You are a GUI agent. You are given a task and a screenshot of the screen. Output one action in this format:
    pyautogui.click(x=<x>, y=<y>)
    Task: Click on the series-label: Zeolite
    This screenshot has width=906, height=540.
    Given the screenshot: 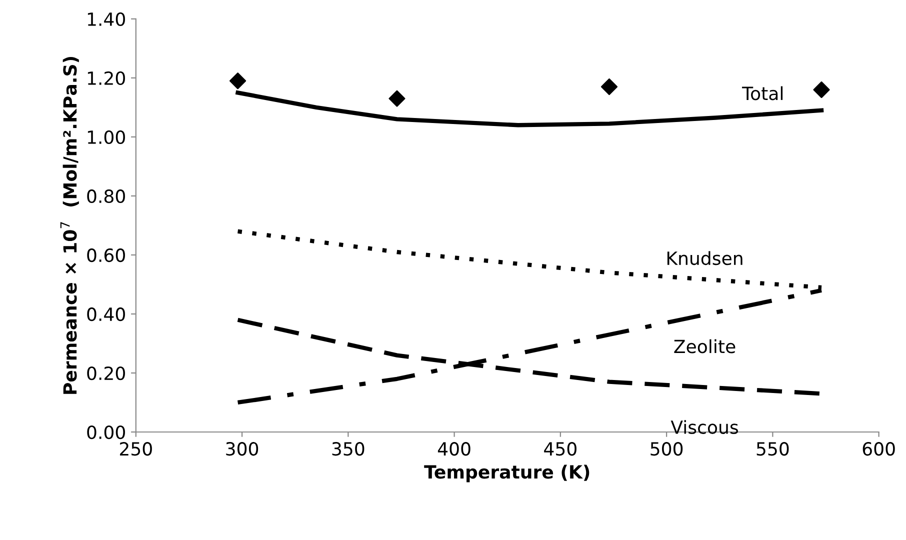 What is the action you would take?
    pyautogui.click(x=705, y=346)
    